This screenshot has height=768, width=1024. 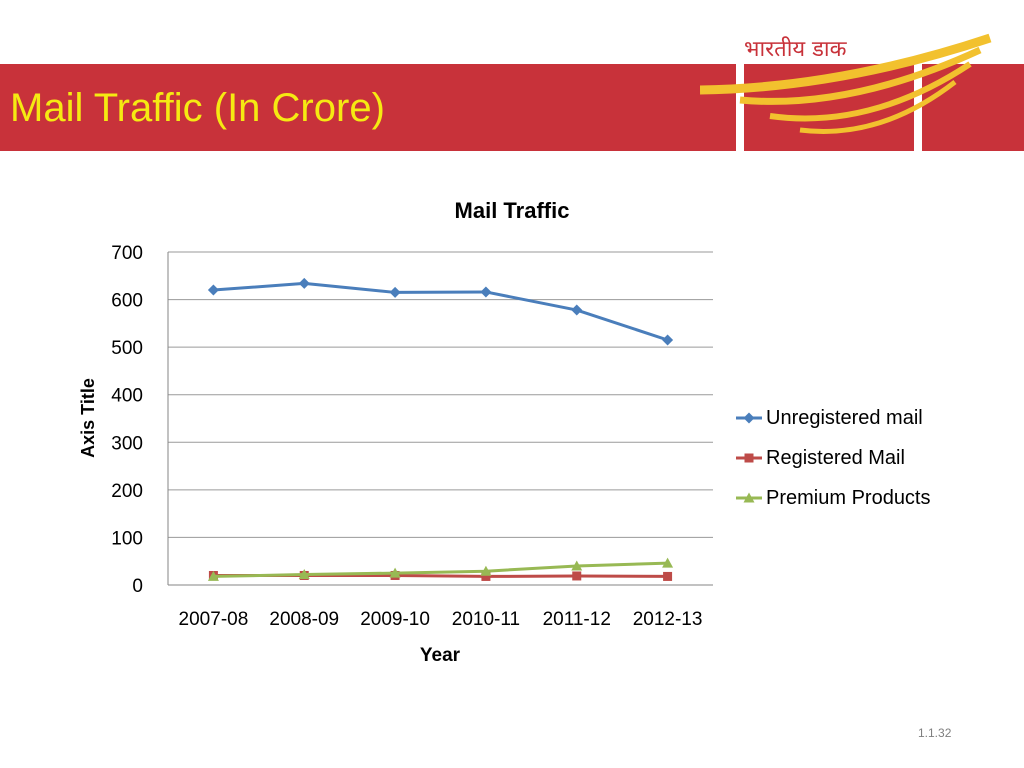 I want to click on y-tick-label: 500, so click(x=127, y=348).